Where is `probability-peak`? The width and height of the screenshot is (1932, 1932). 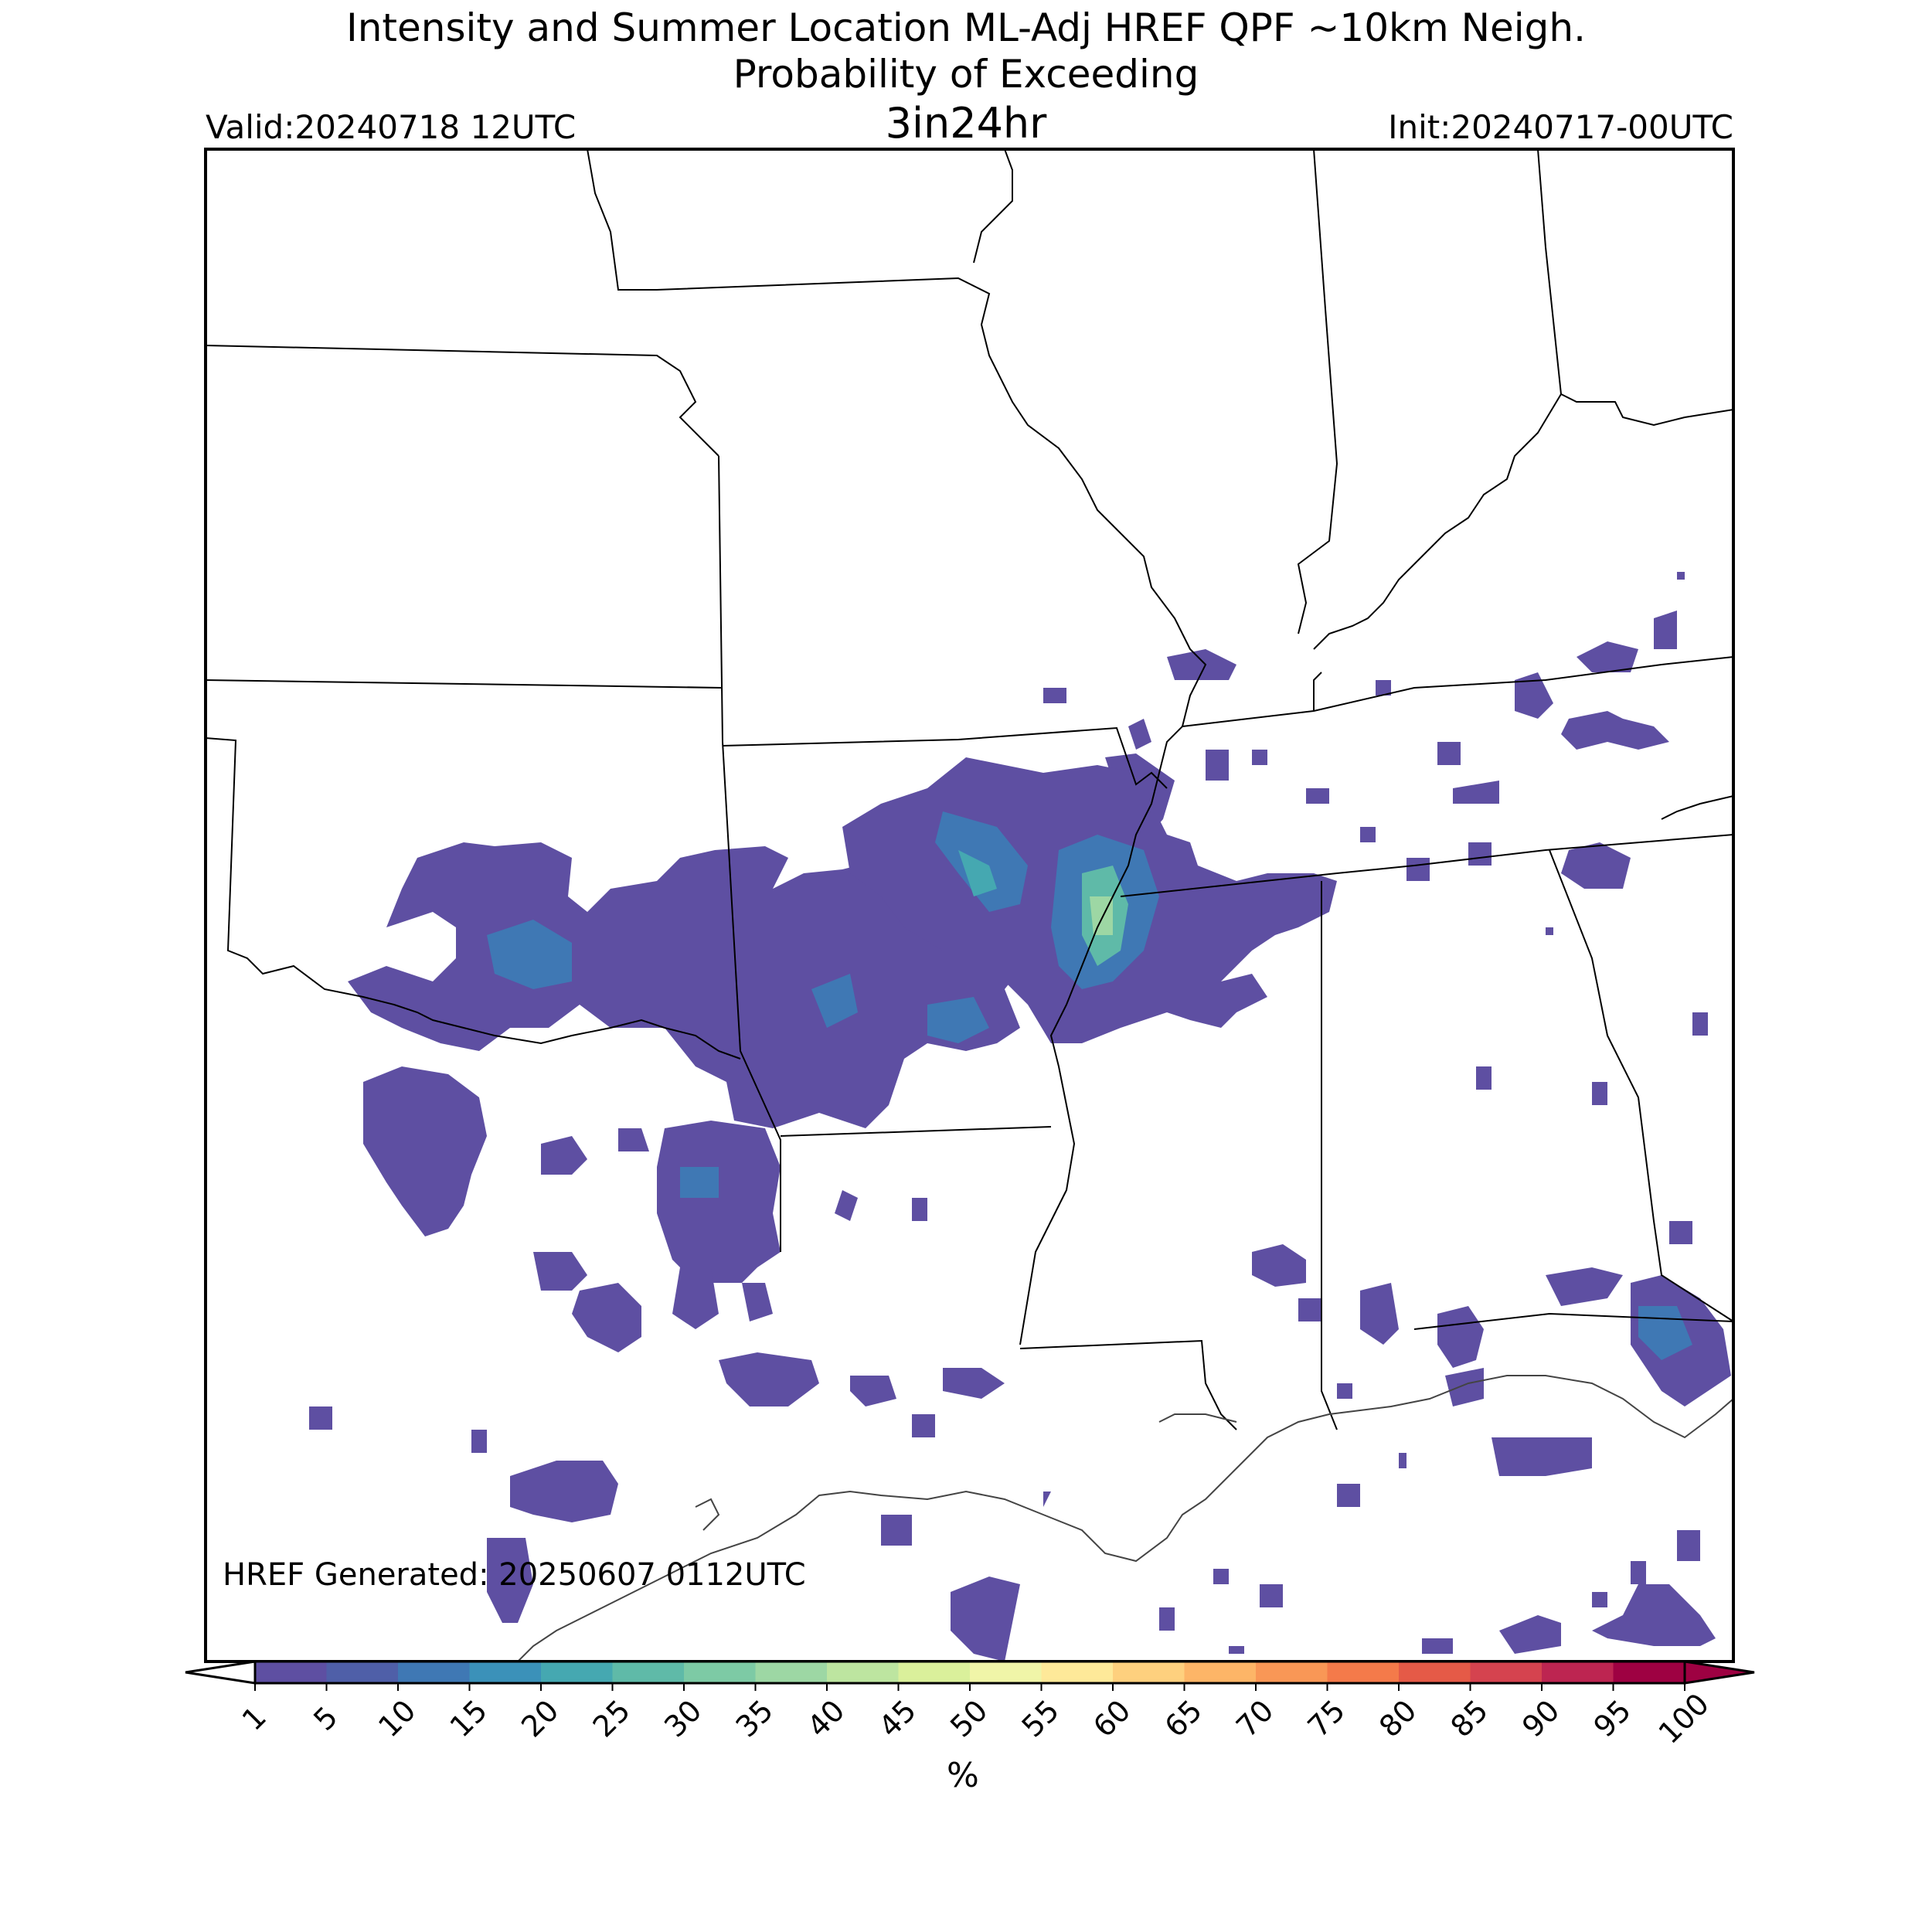 probability-peak is located at coordinates (1043, 908).